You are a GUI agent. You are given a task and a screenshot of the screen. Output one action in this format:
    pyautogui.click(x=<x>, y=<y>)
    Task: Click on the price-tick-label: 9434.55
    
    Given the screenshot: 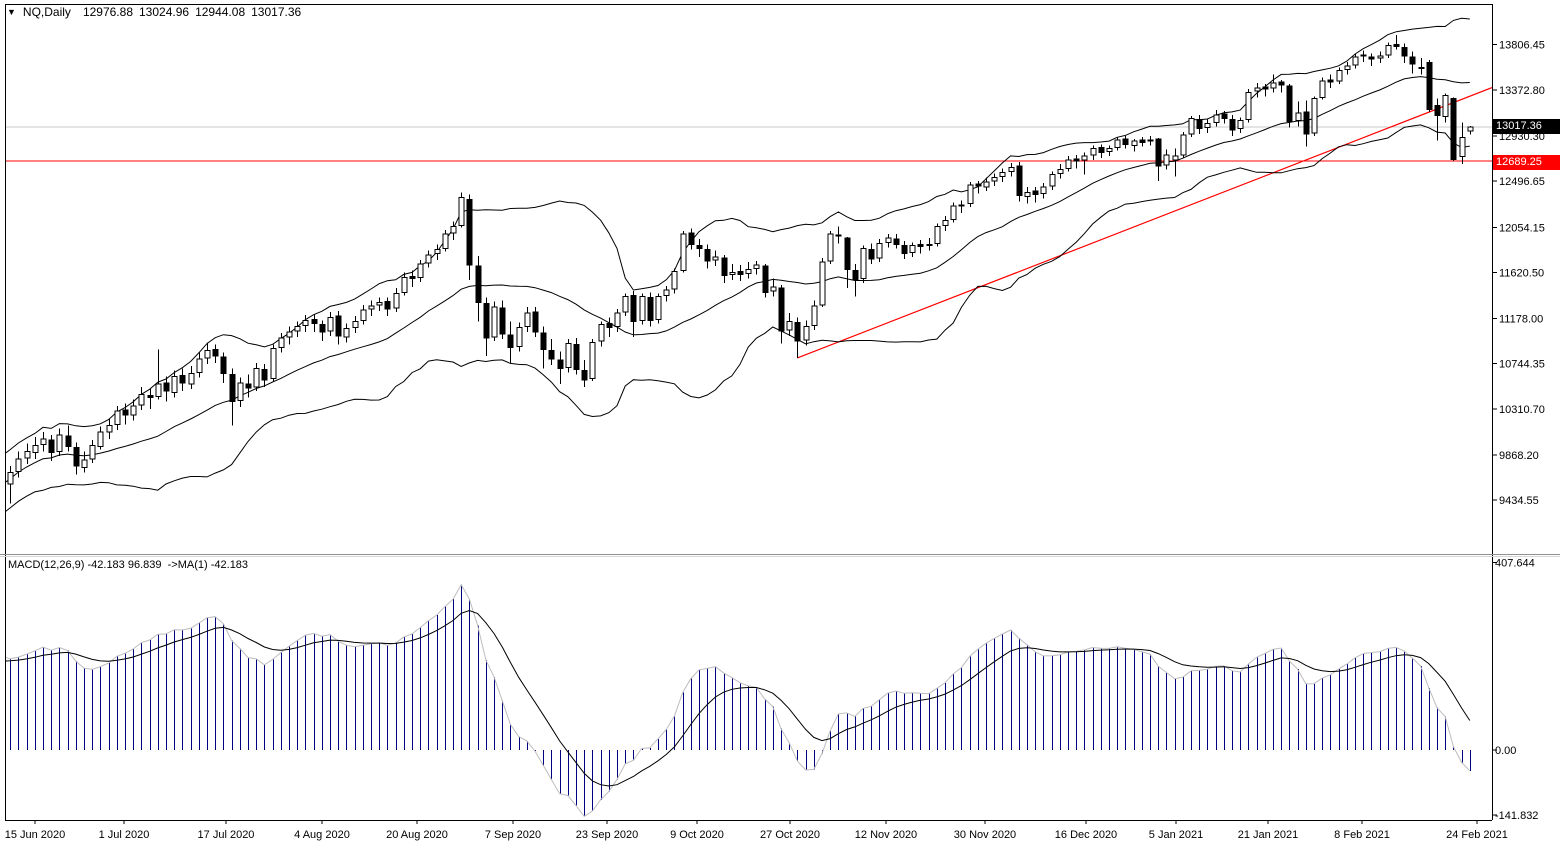 What is the action you would take?
    pyautogui.click(x=1519, y=501)
    